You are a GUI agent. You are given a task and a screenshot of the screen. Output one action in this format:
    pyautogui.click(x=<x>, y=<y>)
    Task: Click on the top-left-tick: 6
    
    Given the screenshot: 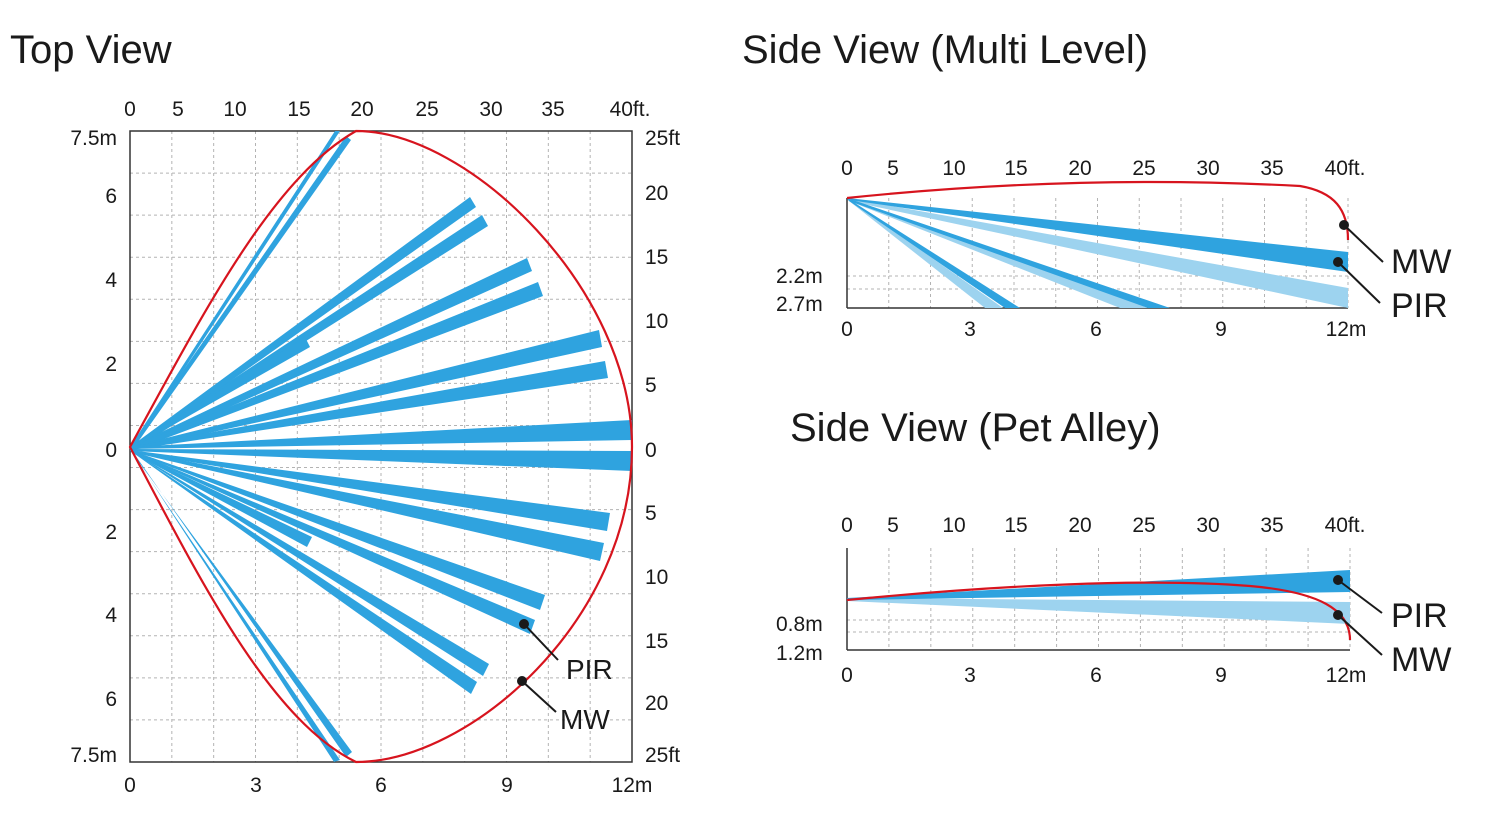 What is the action you would take?
    pyautogui.click(x=111, y=699)
    